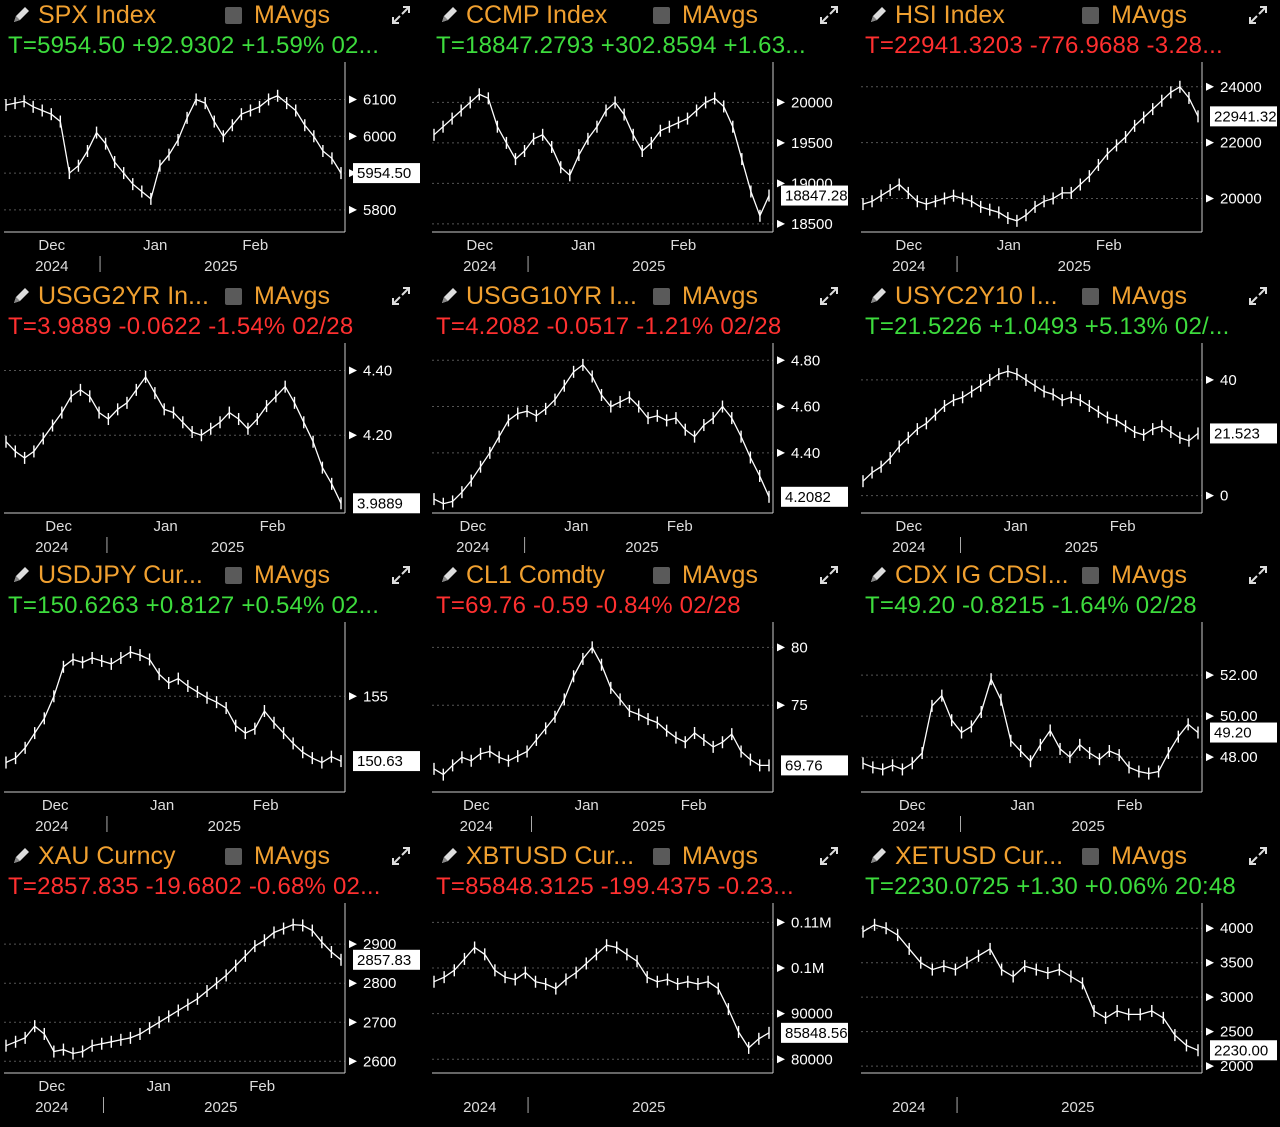 The width and height of the screenshot is (1280, 1127). I want to click on y-tick-label: 18500, so click(812, 224).